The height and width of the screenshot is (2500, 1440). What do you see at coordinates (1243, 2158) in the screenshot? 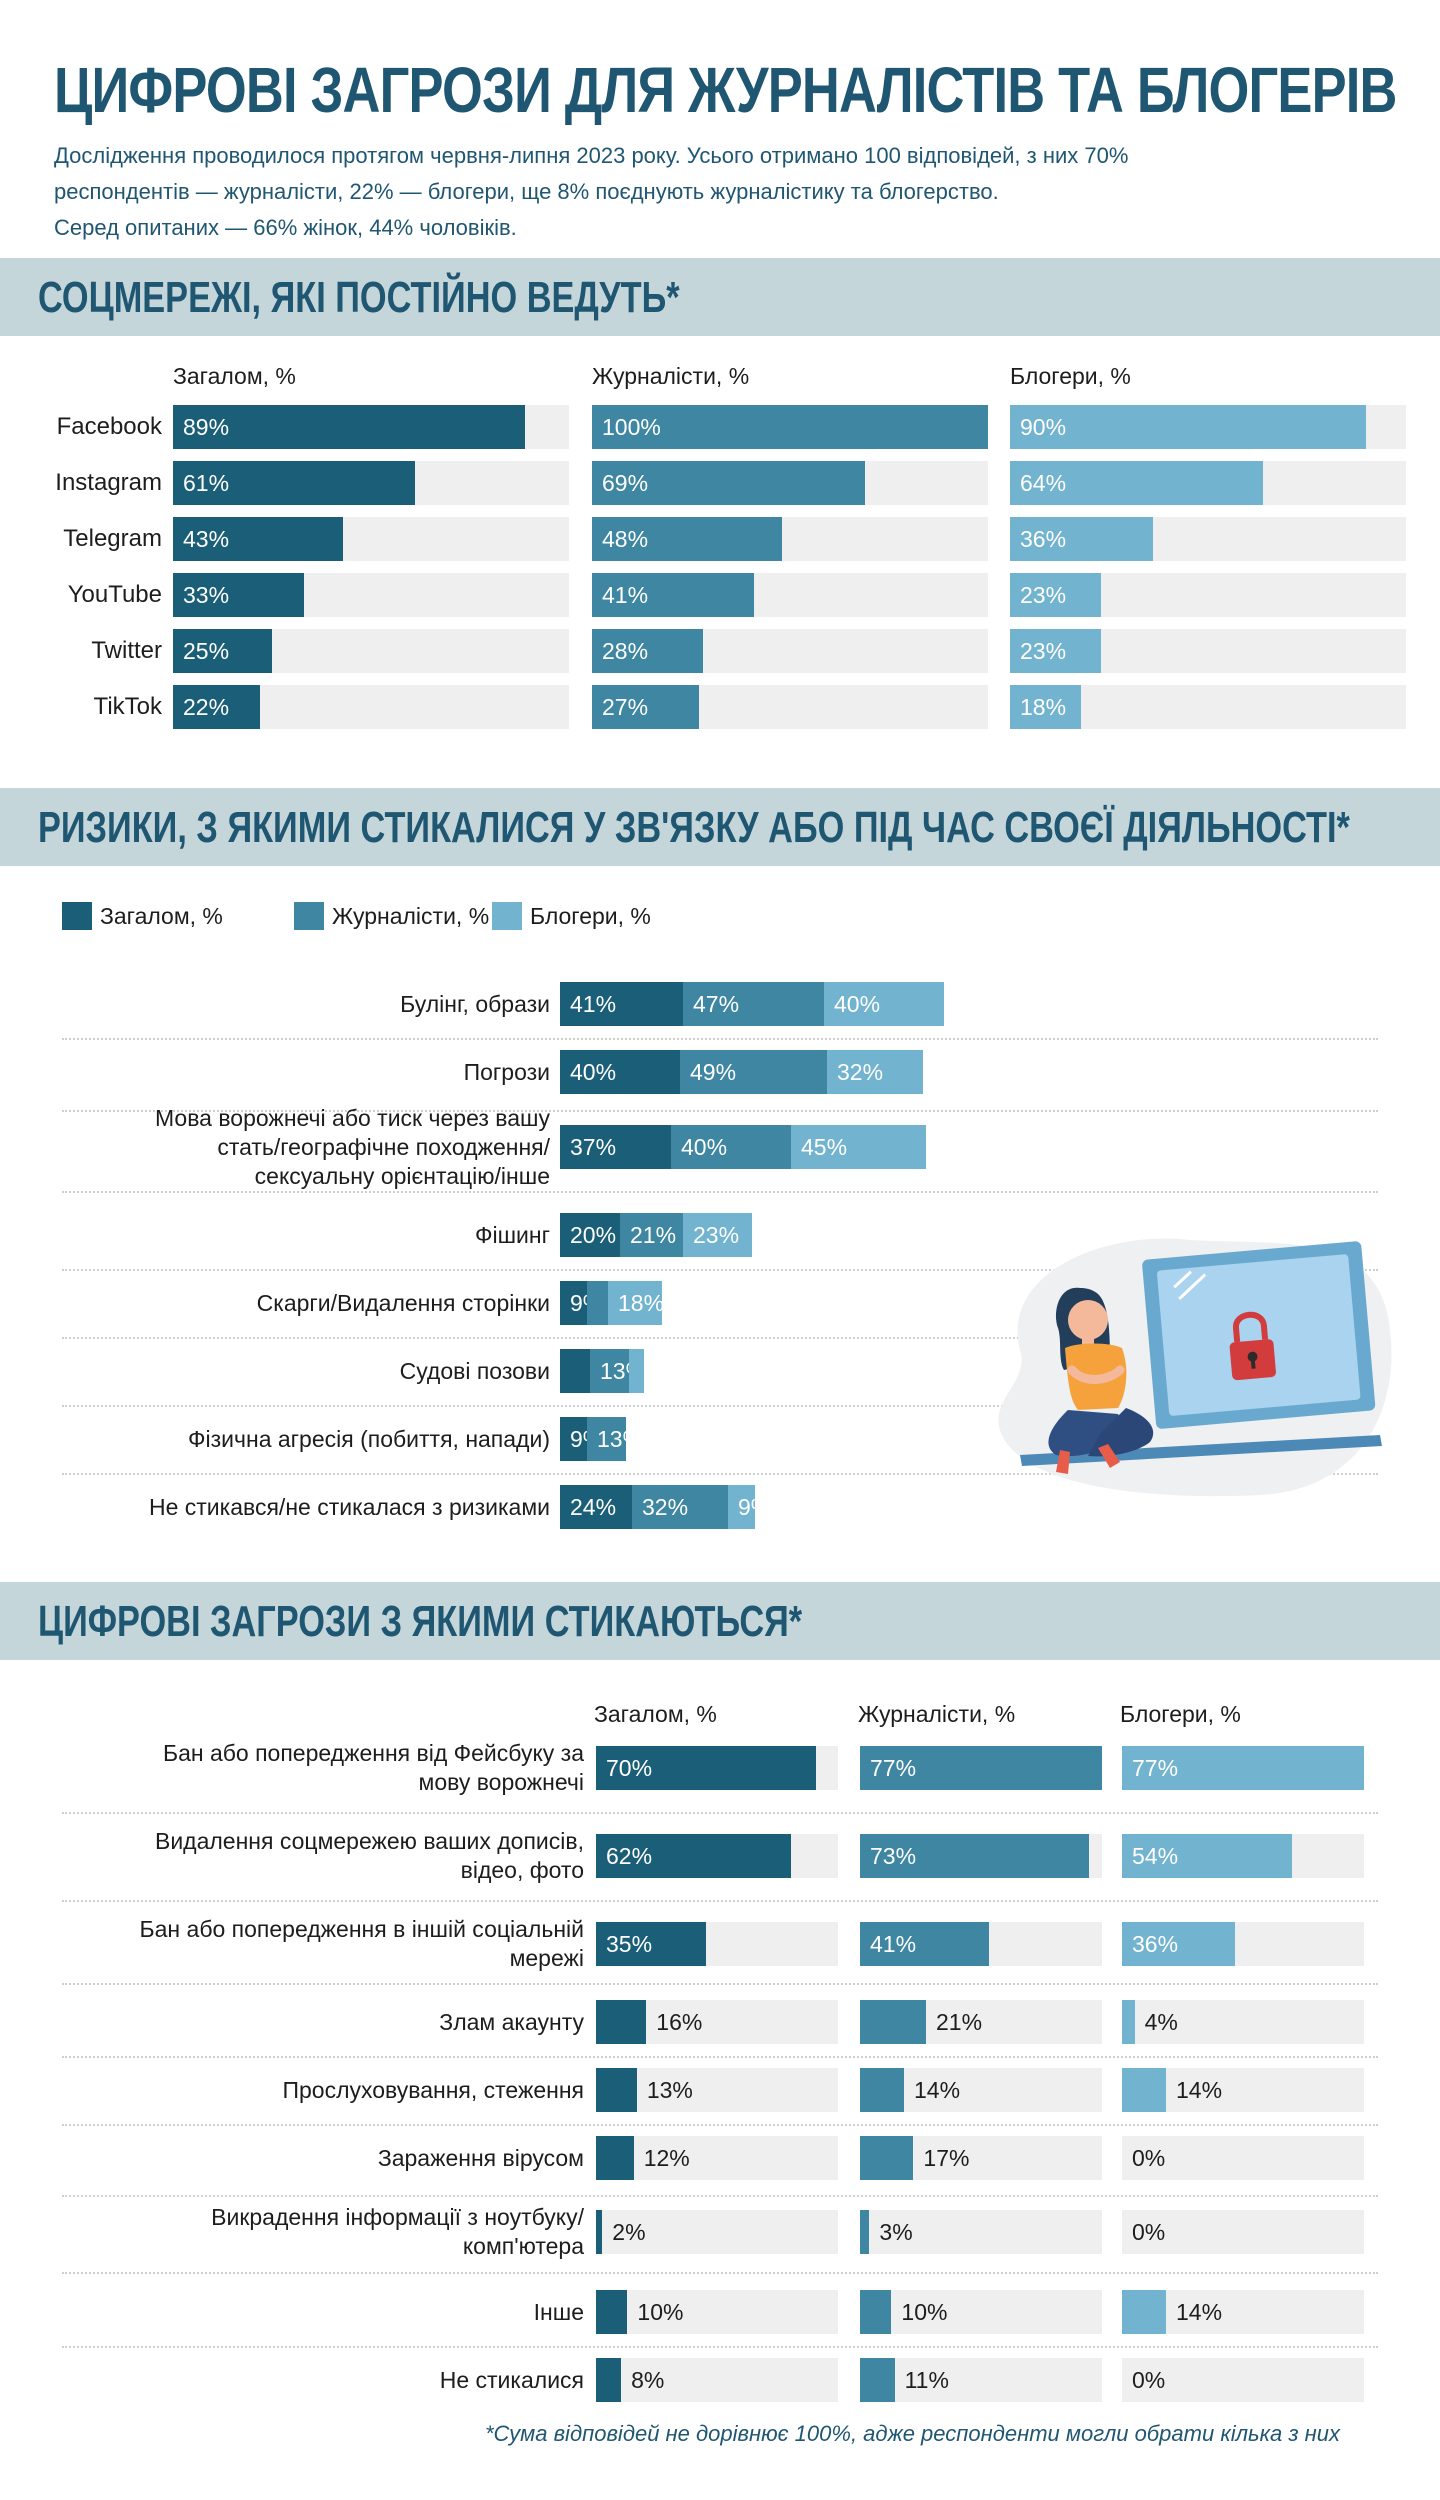
I see `bar-track: 0%` at bounding box center [1243, 2158].